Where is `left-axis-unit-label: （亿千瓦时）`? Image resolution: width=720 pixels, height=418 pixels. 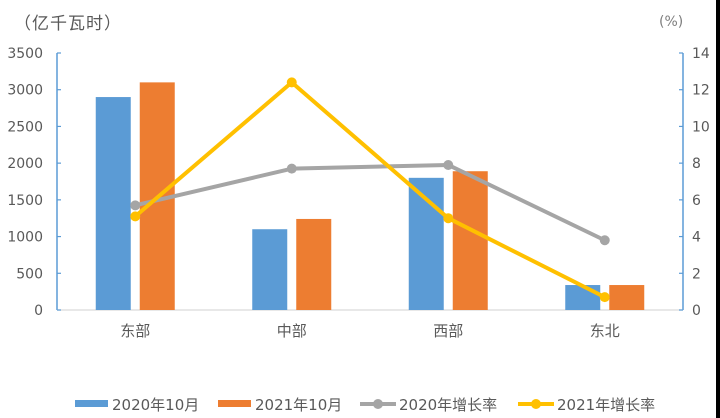
left-axis-unit-label: （亿千瓦时） is located at coordinates (68, 24).